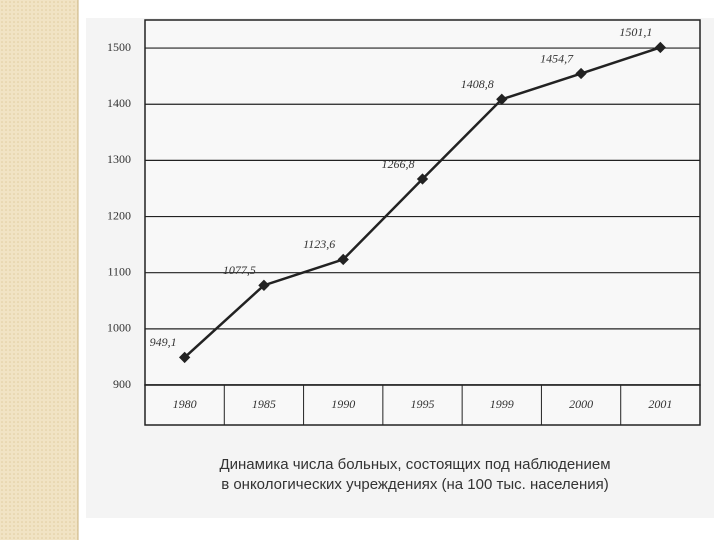  I want to click on x-tick-label: 1985, so click(264, 404).